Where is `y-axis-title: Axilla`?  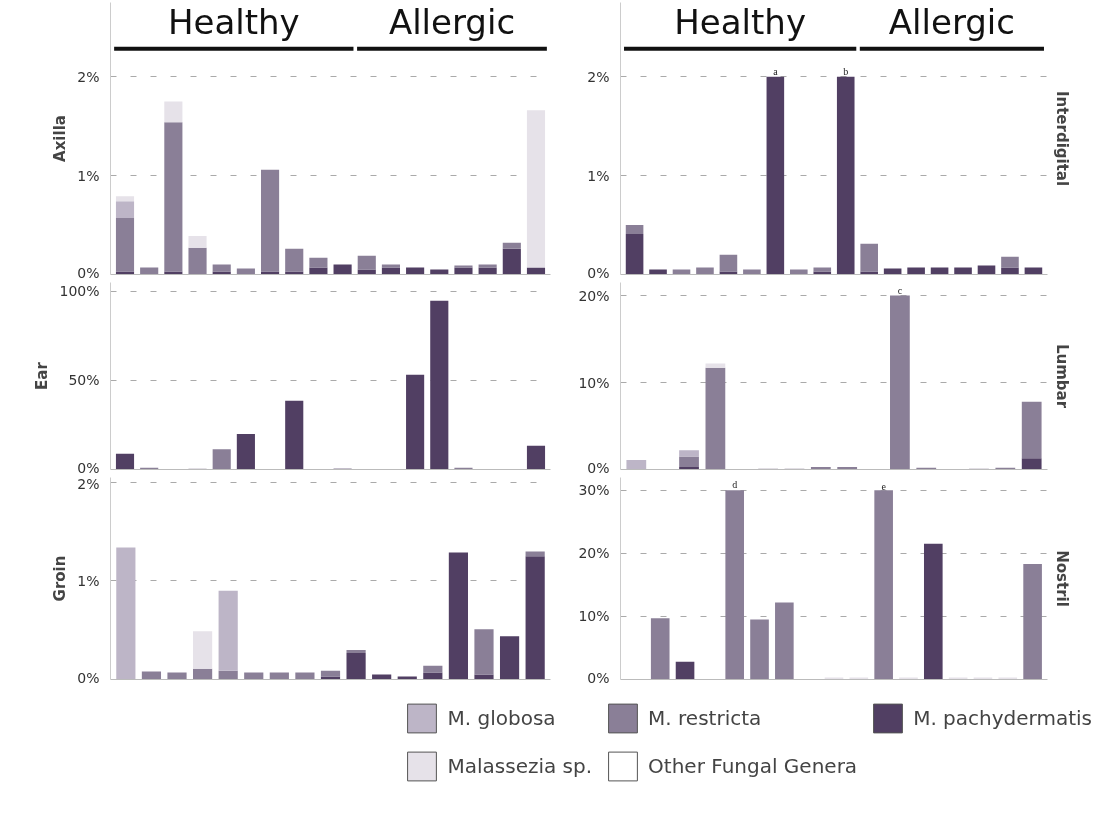 y-axis-title: Axilla is located at coordinates (60, 138).